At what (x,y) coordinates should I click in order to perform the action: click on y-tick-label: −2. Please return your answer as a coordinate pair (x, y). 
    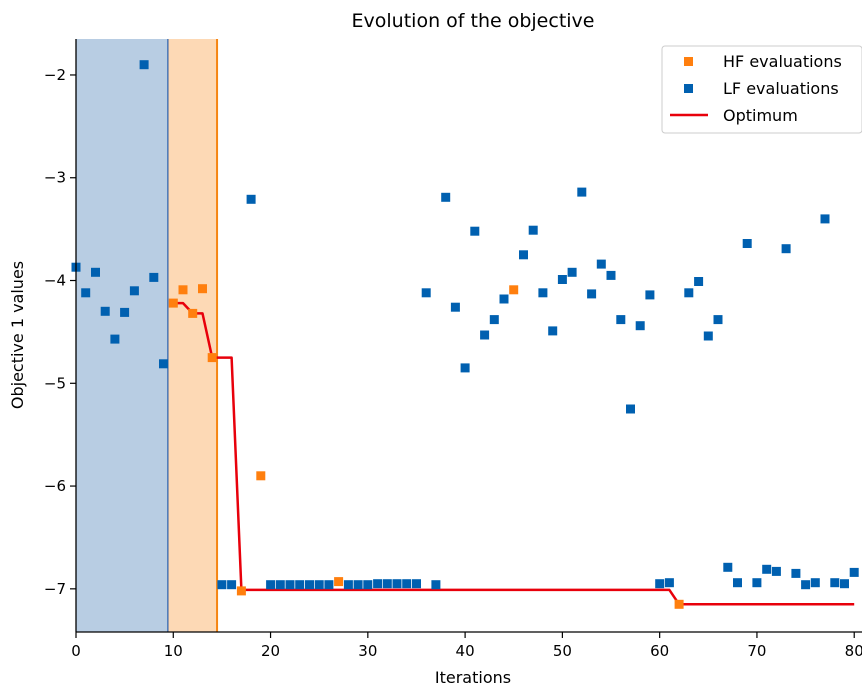
    Looking at the image, I should click on (55, 75).